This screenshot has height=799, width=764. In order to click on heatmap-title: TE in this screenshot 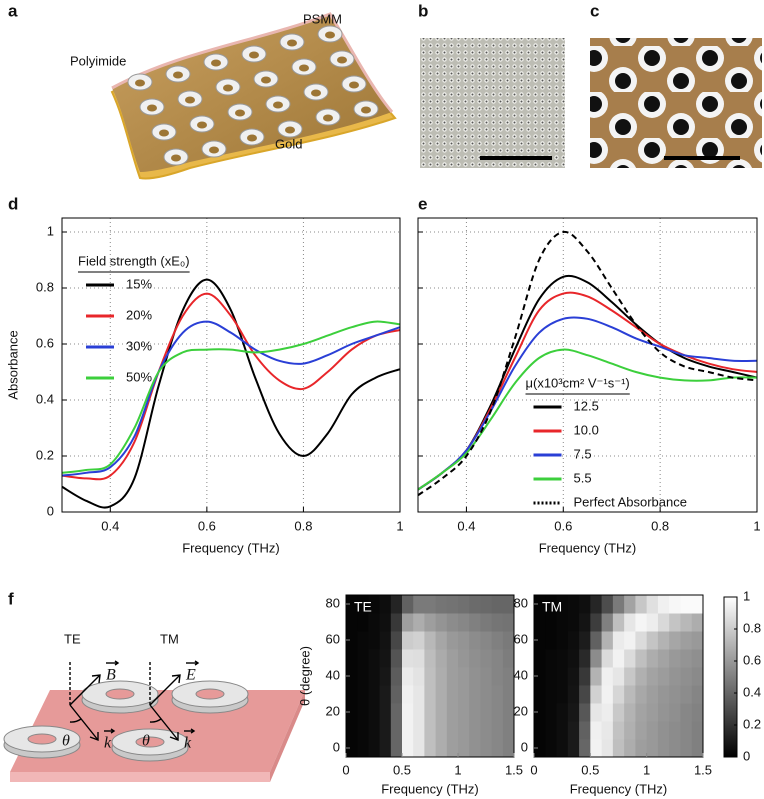, I will do `click(363, 607)`.